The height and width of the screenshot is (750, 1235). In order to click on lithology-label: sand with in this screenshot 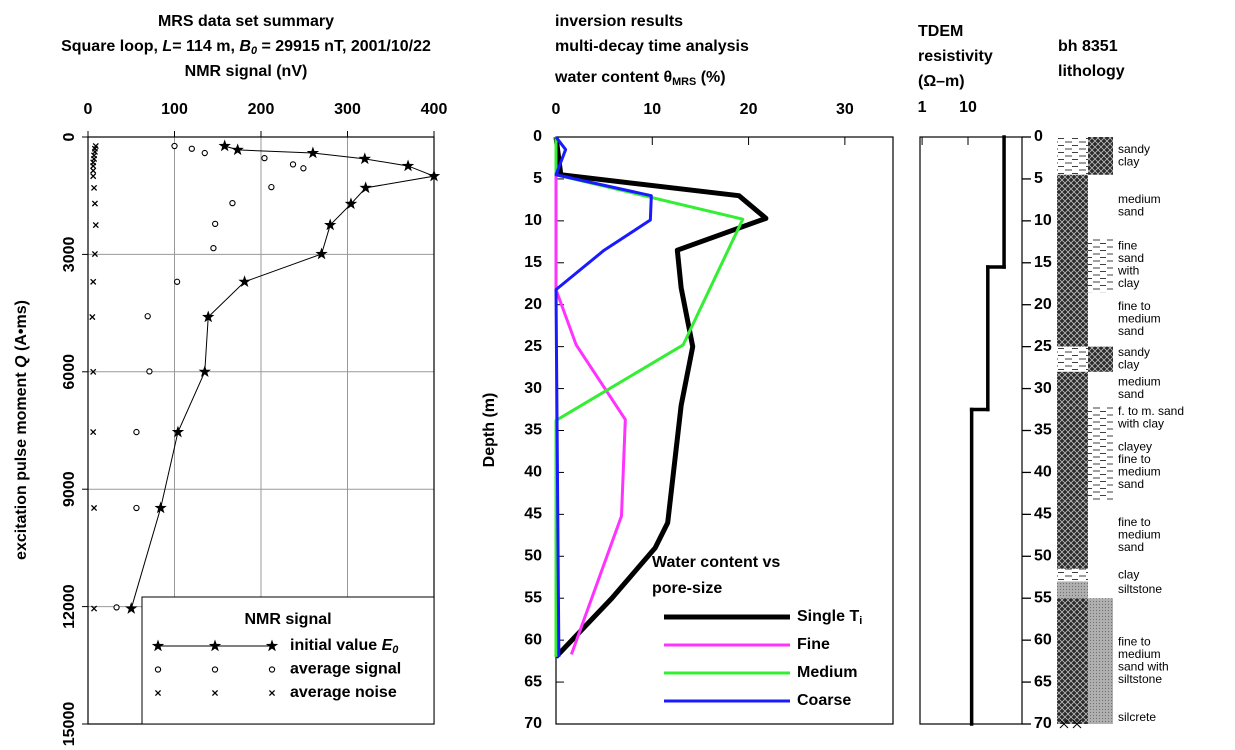, I will do `click(1143, 667)`.